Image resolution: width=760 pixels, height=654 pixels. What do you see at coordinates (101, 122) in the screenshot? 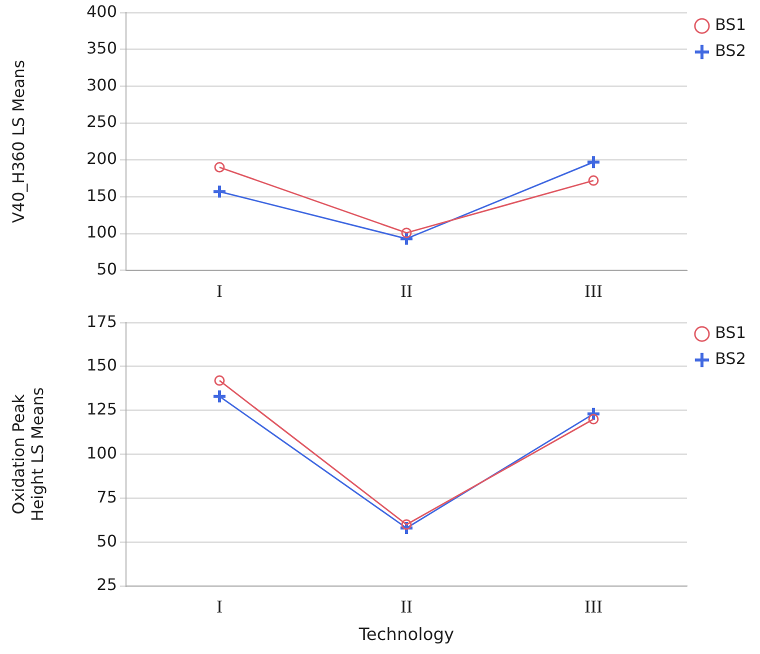
I see `y-tick-label: 250` at bounding box center [101, 122].